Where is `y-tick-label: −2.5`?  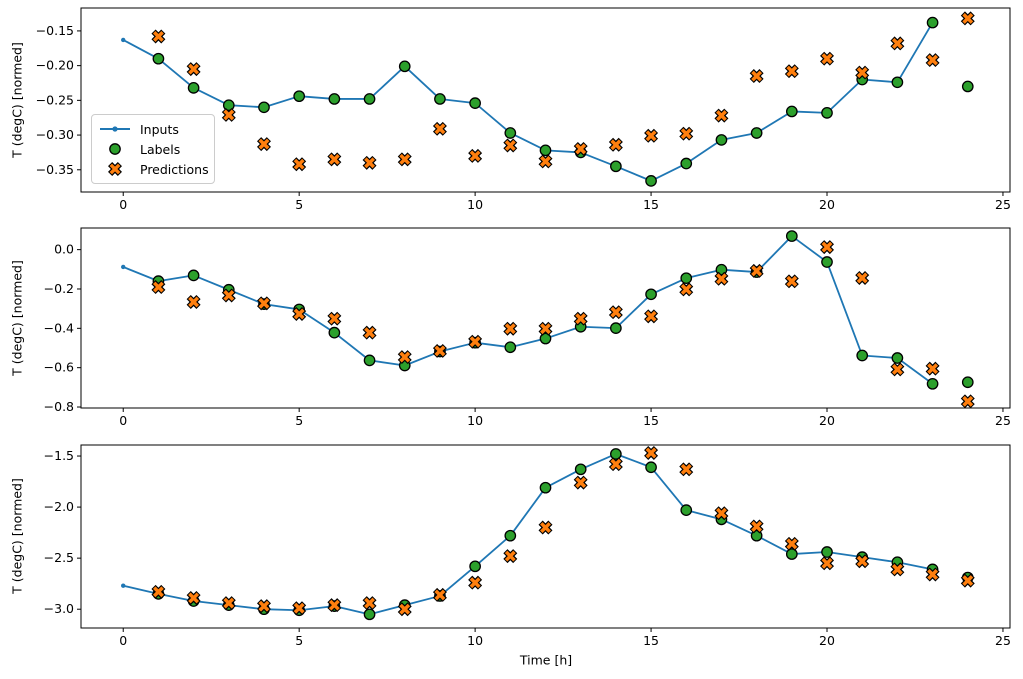 y-tick-label: −2.5 is located at coordinates (59, 557).